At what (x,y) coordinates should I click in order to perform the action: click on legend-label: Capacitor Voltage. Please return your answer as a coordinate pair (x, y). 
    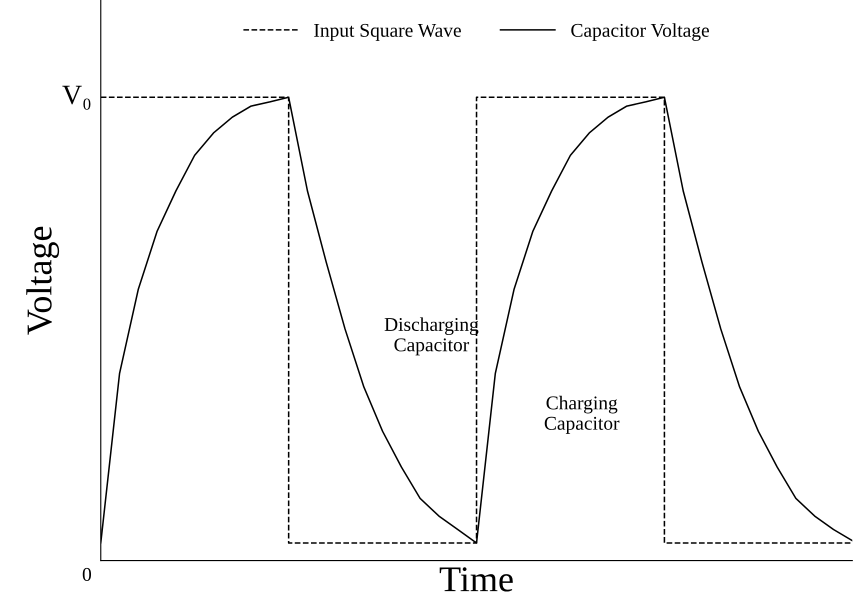
    Looking at the image, I should click on (640, 32).